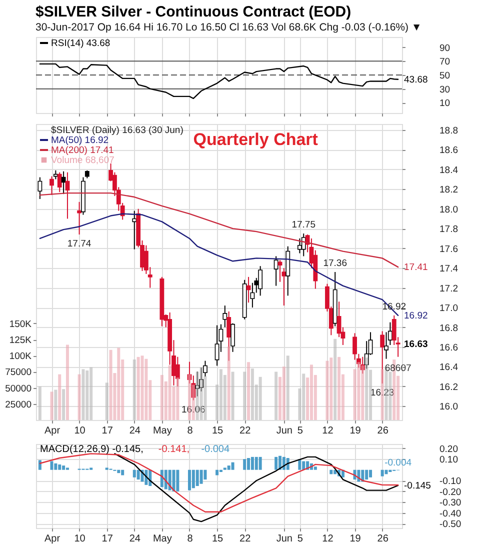 The image size is (486, 551). Describe the element at coordinates (445, 62) in the screenshot. I see `y-tick-label: 70` at that location.